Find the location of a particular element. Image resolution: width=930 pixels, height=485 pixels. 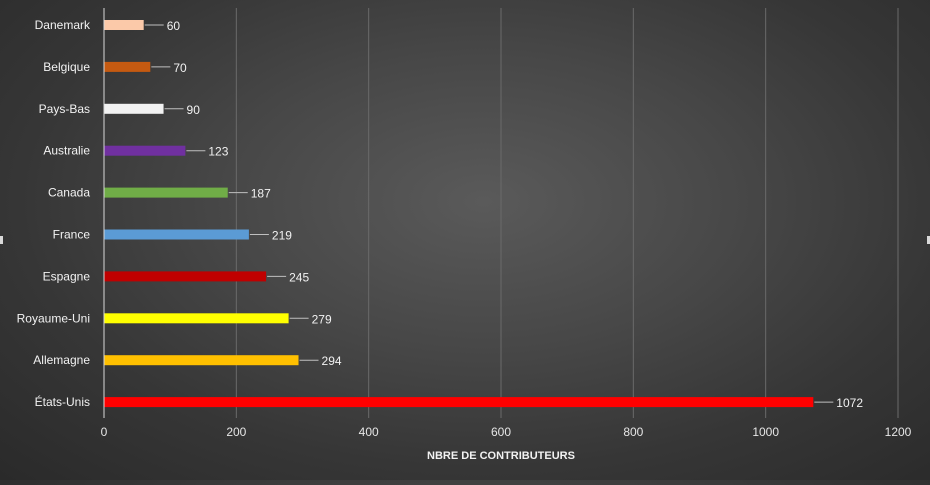

x-tick-labels: 0 200 400 600 800 1000 1200 is located at coordinates (506, 432).